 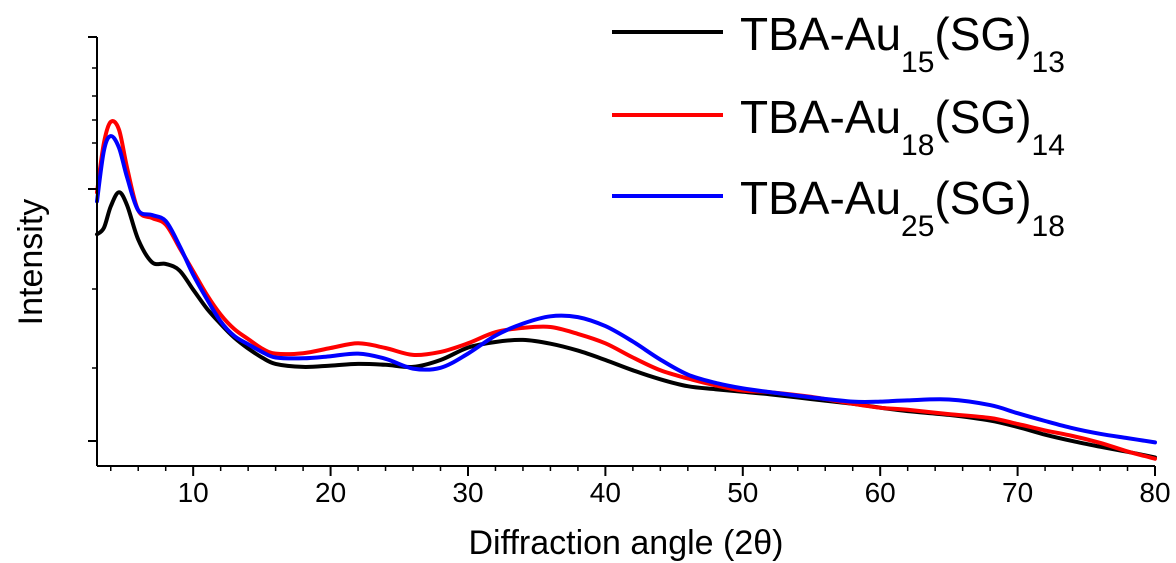 What do you see at coordinates (193, 492) in the screenshot?
I see `x-tick-label: 10` at bounding box center [193, 492].